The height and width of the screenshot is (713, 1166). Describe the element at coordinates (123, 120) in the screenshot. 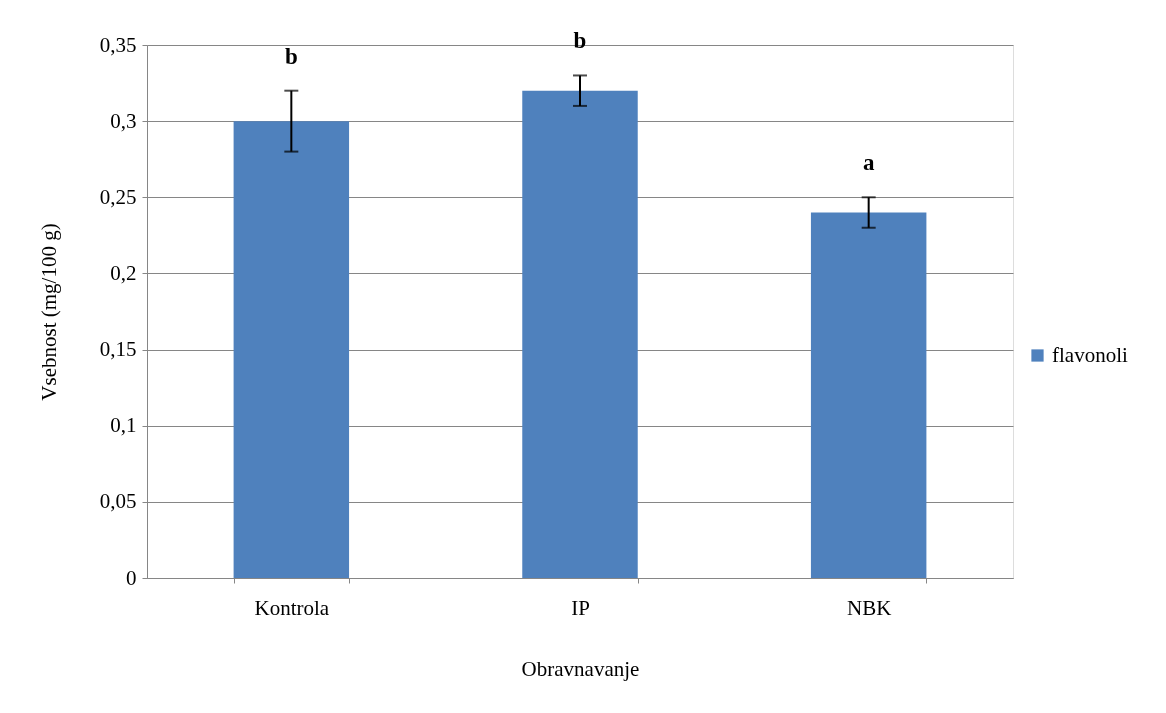

I see `y-tick-label: 0,3` at that location.